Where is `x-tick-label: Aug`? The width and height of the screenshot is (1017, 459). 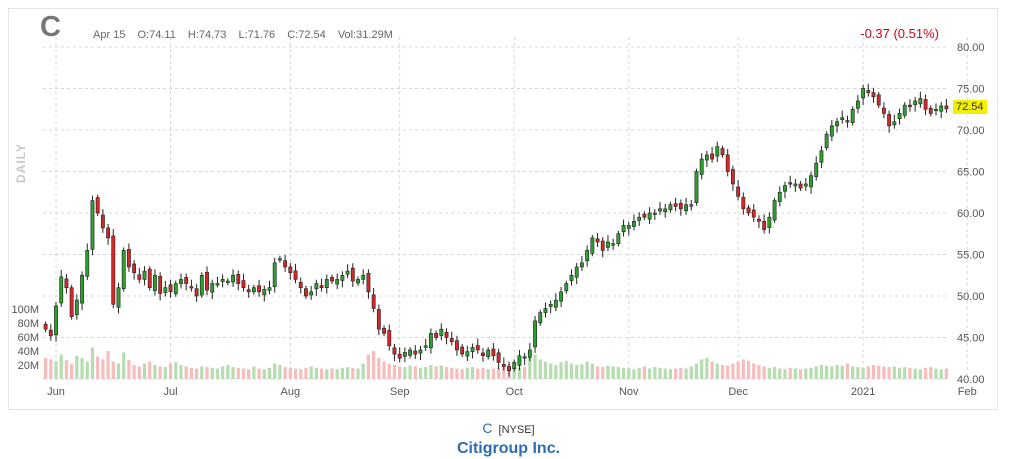
x-tick-label: Aug is located at coordinates (291, 392).